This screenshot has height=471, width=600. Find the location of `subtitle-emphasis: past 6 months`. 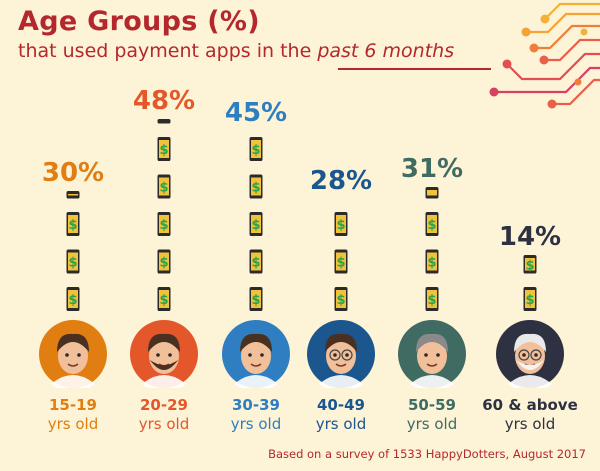

subtitle-emphasis: past 6 months is located at coordinates (386, 51).